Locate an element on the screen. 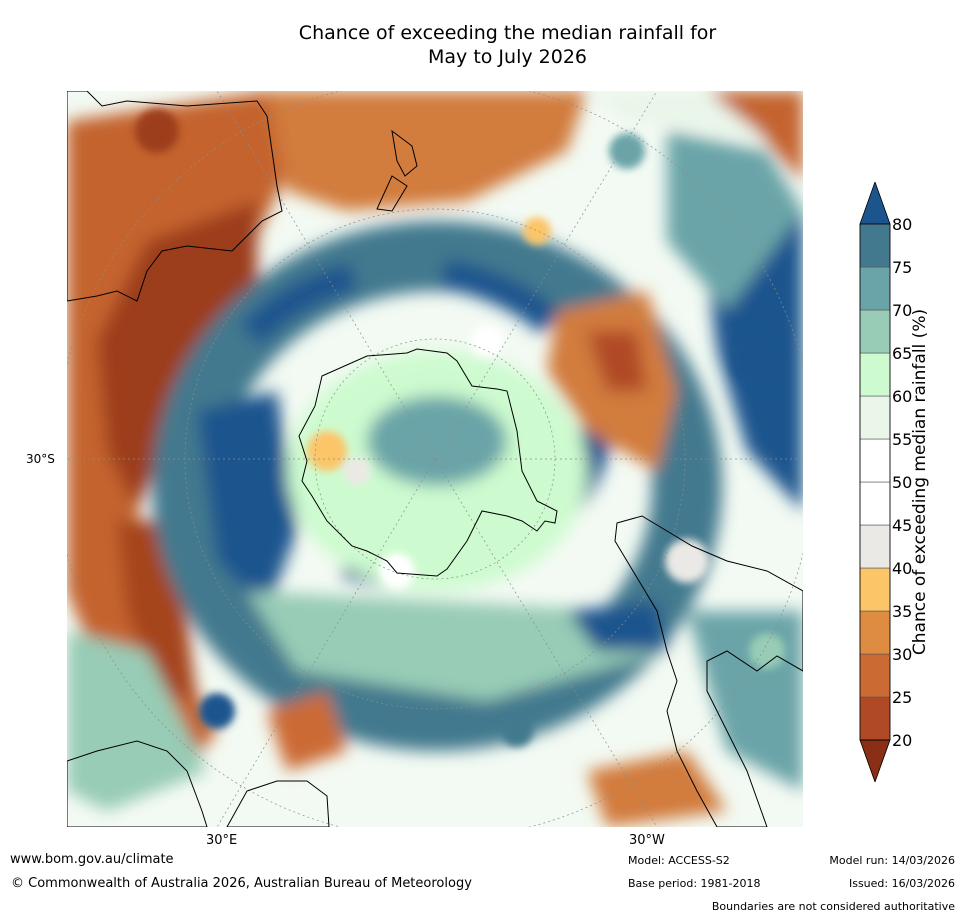  latitude-label: 30°S is located at coordinates (40, 459).